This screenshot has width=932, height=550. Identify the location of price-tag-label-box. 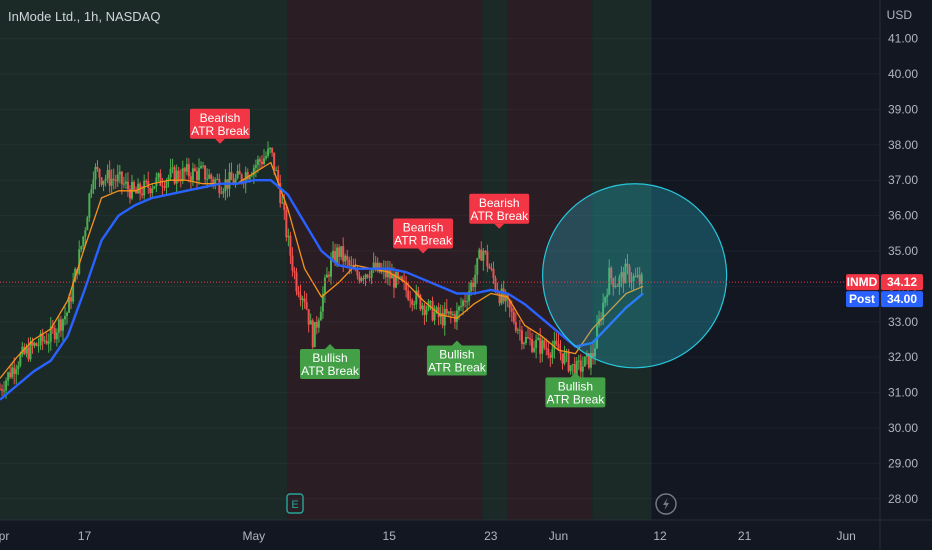
(862, 282).